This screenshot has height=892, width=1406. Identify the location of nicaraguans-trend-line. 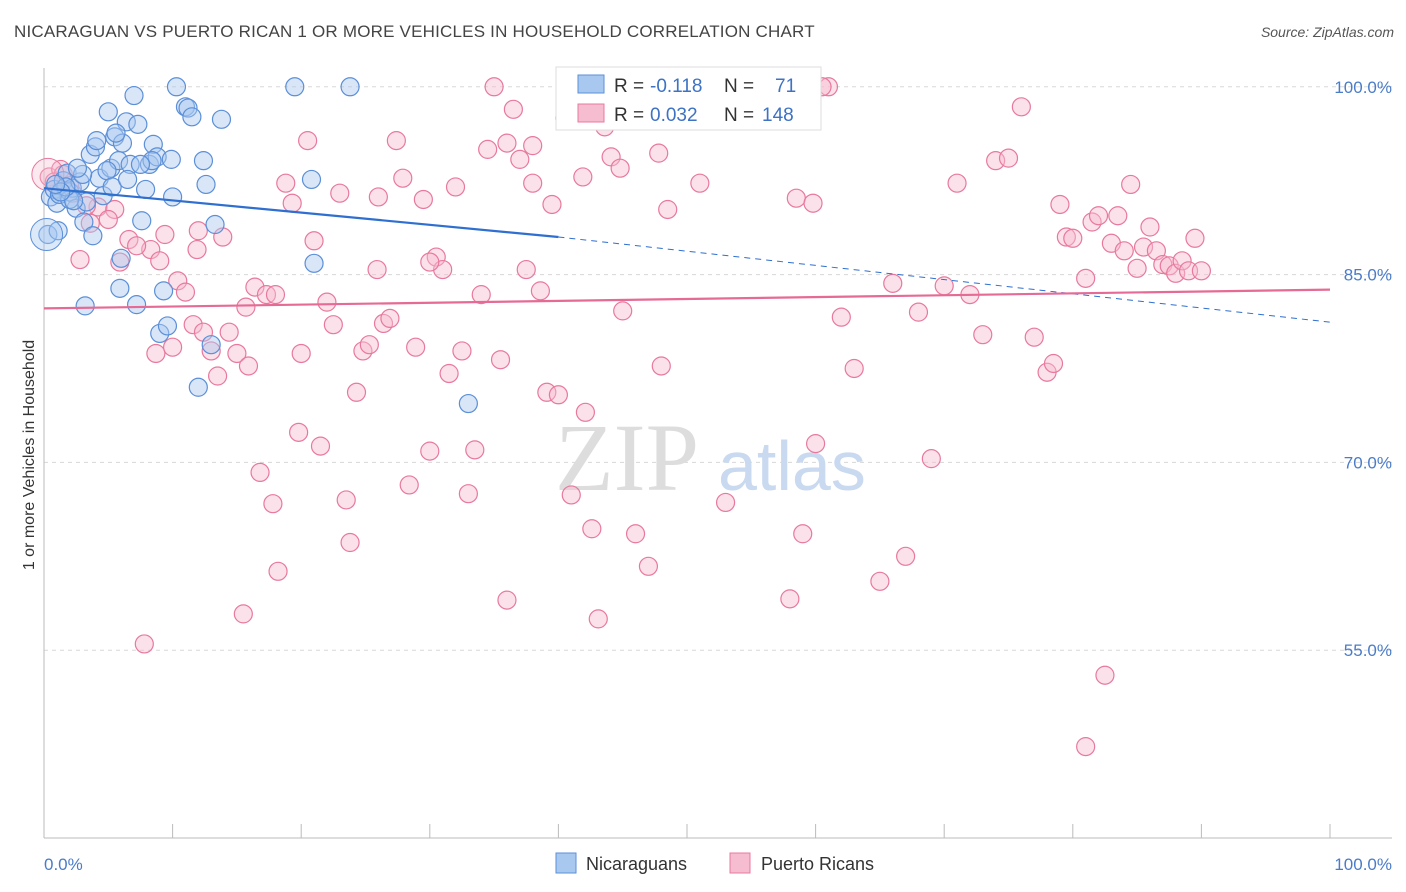
(301, 213).